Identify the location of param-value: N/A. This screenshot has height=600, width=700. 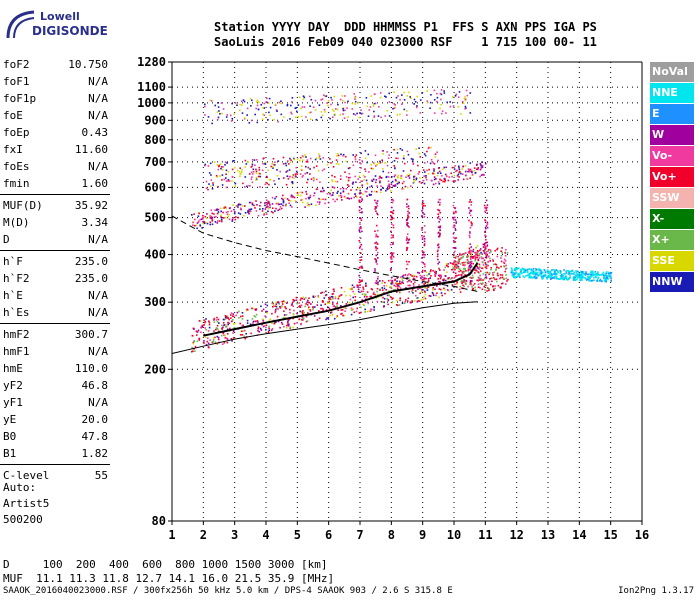
(98, 81).